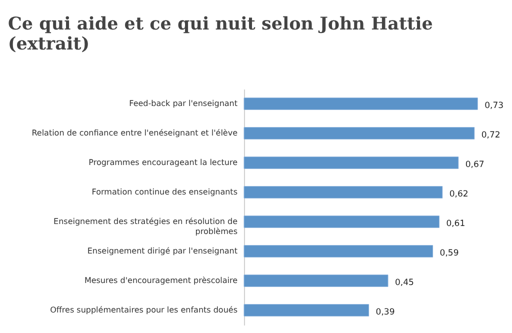 Image resolution: width=512 pixels, height=333 pixels. Describe the element at coordinates (220, 34) in the screenshot. I see `chart-title: Ce qui aide et ce qui nuit selon John Hattie (extrait)` at that location.